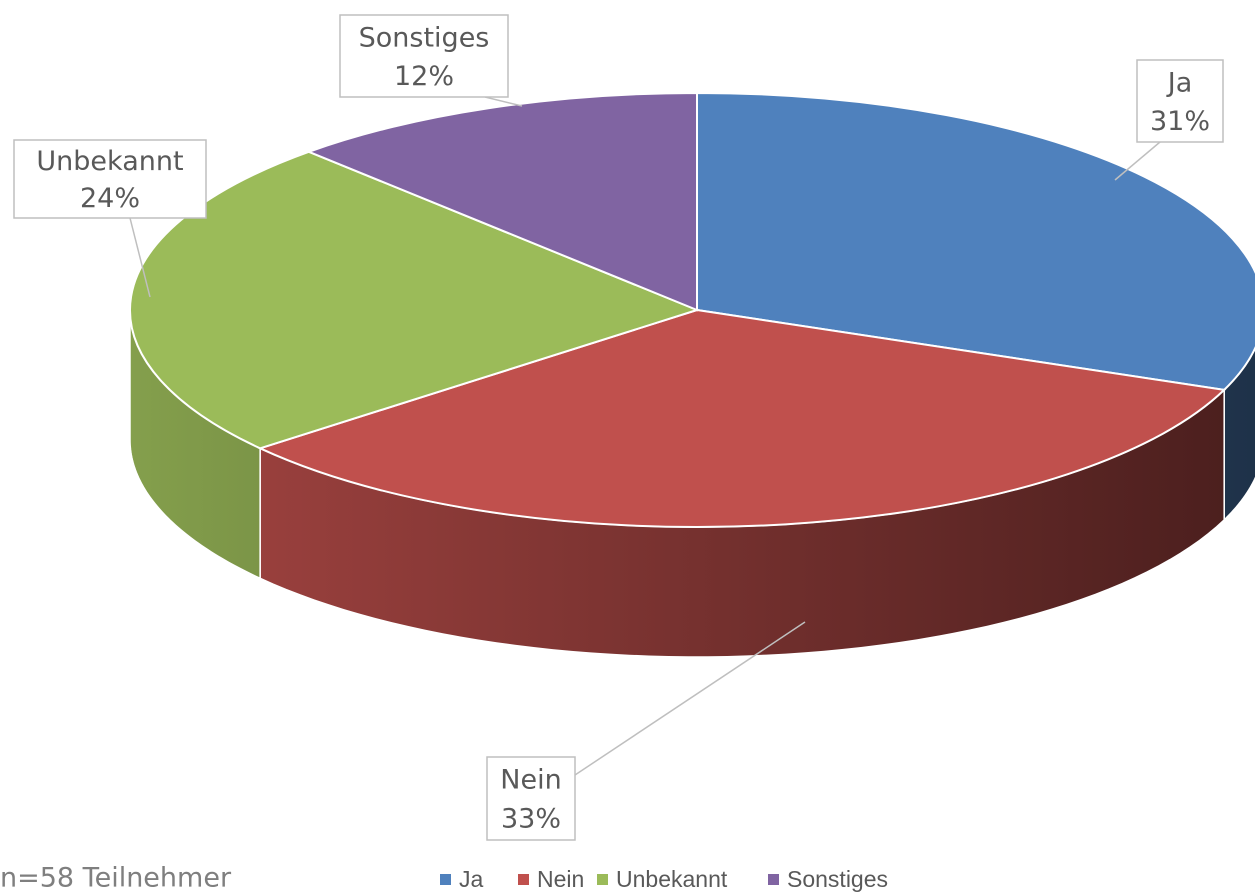 The width and height of the screenshot is (1255, 895). I want to click on annotation: n=58 Teilnehmer, so click(116, 878).